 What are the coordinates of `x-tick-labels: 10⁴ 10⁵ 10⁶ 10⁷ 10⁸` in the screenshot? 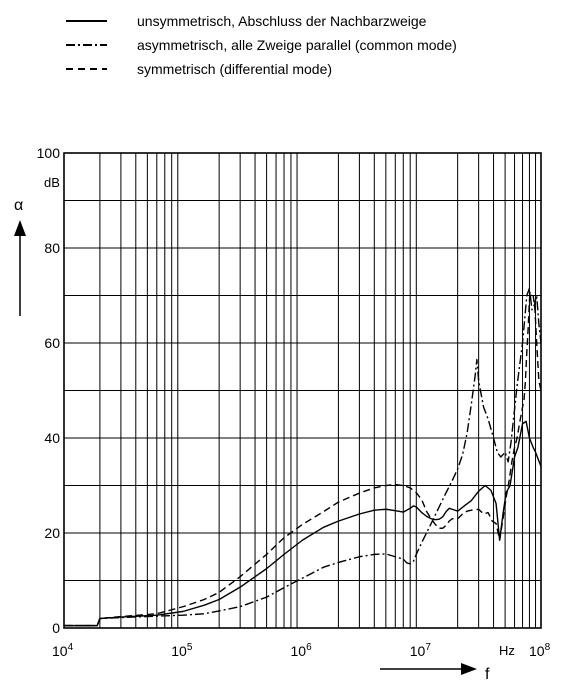 It's located at (301, 650).